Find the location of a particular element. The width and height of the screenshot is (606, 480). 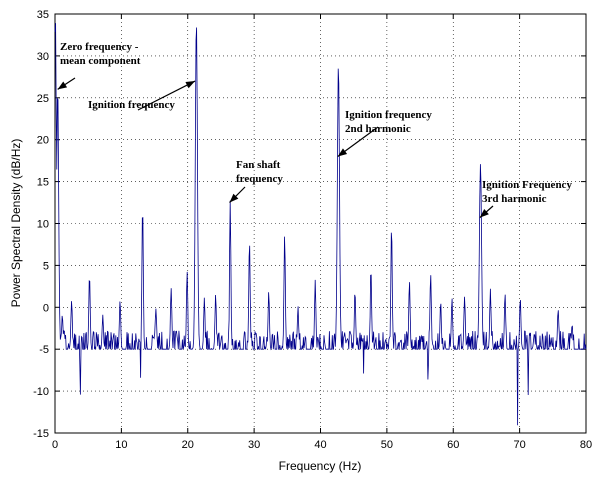

y-tick-label: 0 is located at coordinates (46, 308).